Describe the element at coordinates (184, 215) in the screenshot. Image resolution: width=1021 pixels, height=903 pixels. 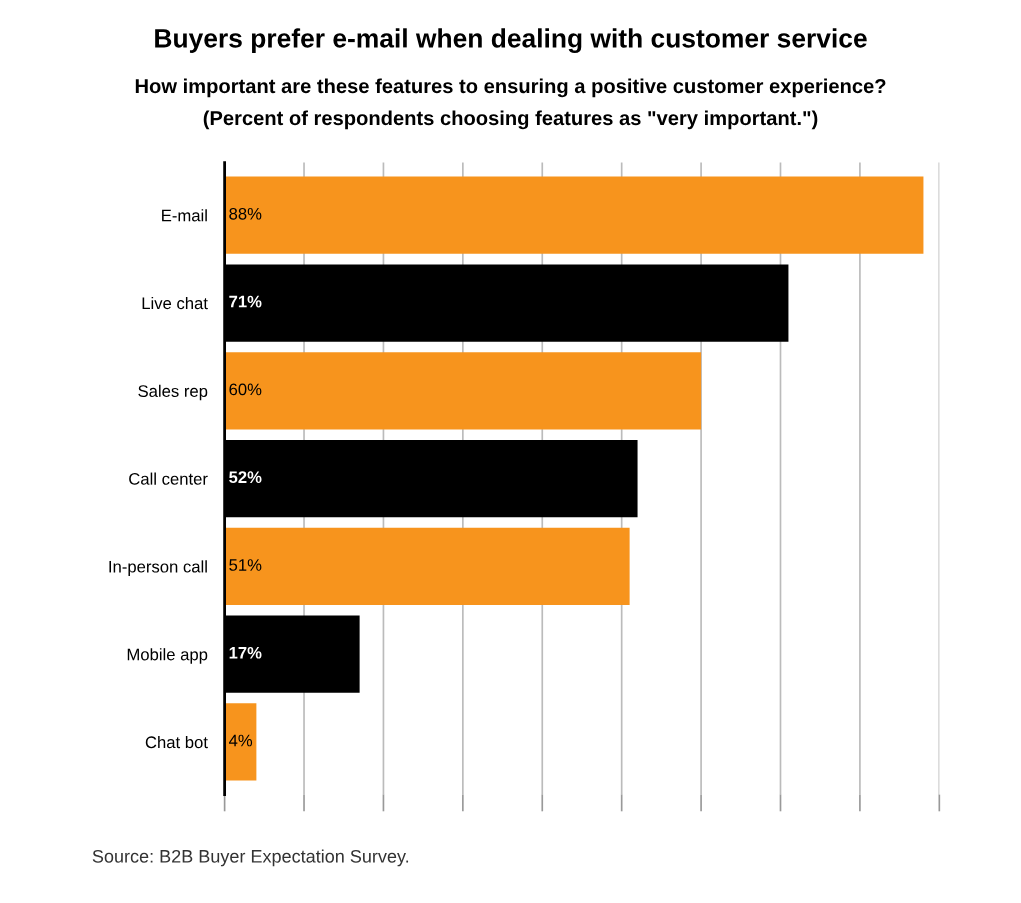
I see `y-tick-label: E-mail` at that location.